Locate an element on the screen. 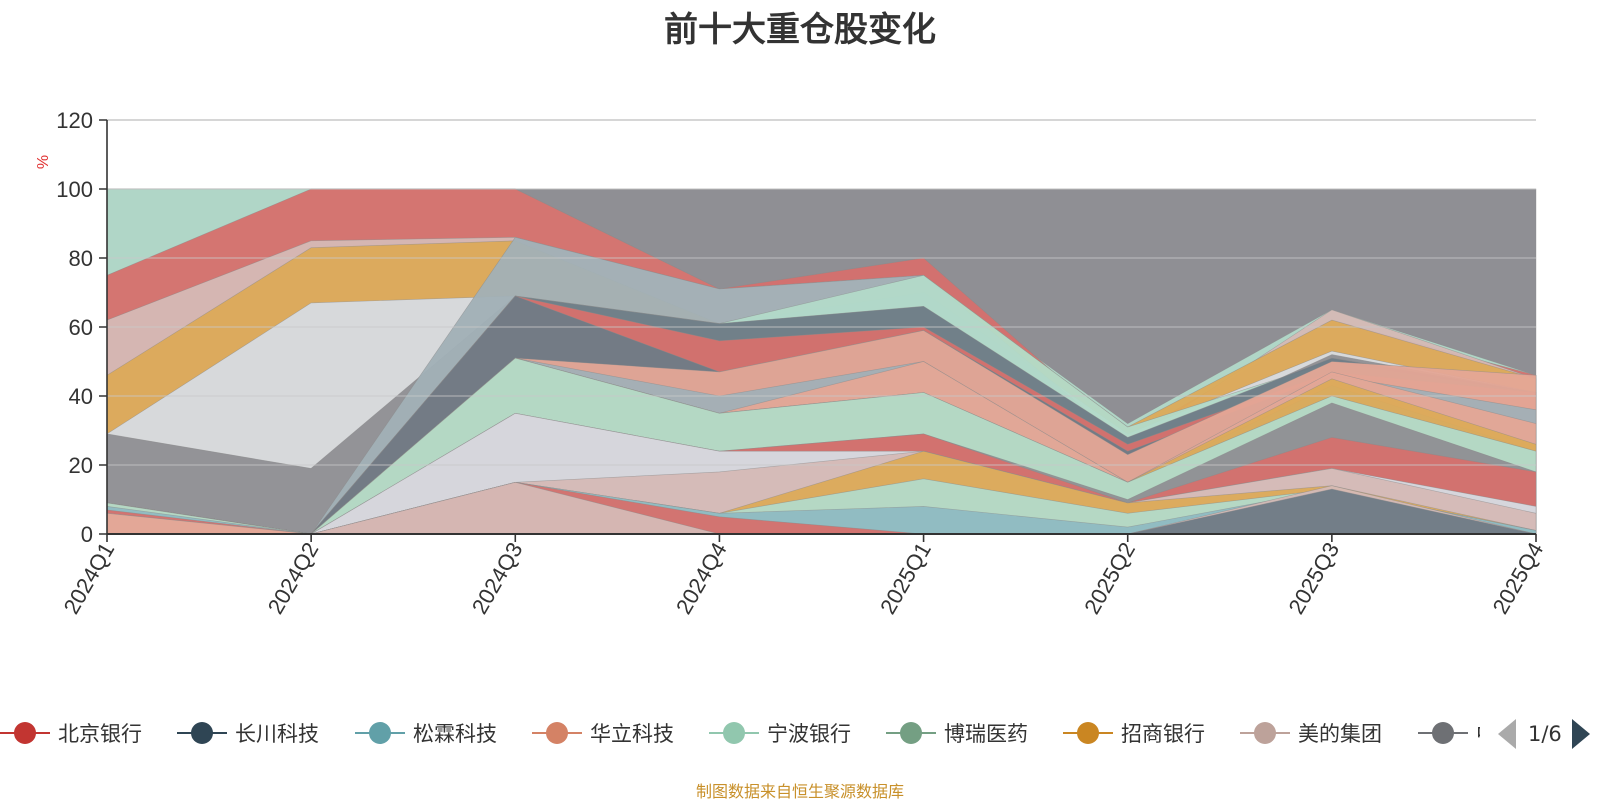 The image size is (1600, 802). legend-next-page-icon is located at coordinates (1580, 734).